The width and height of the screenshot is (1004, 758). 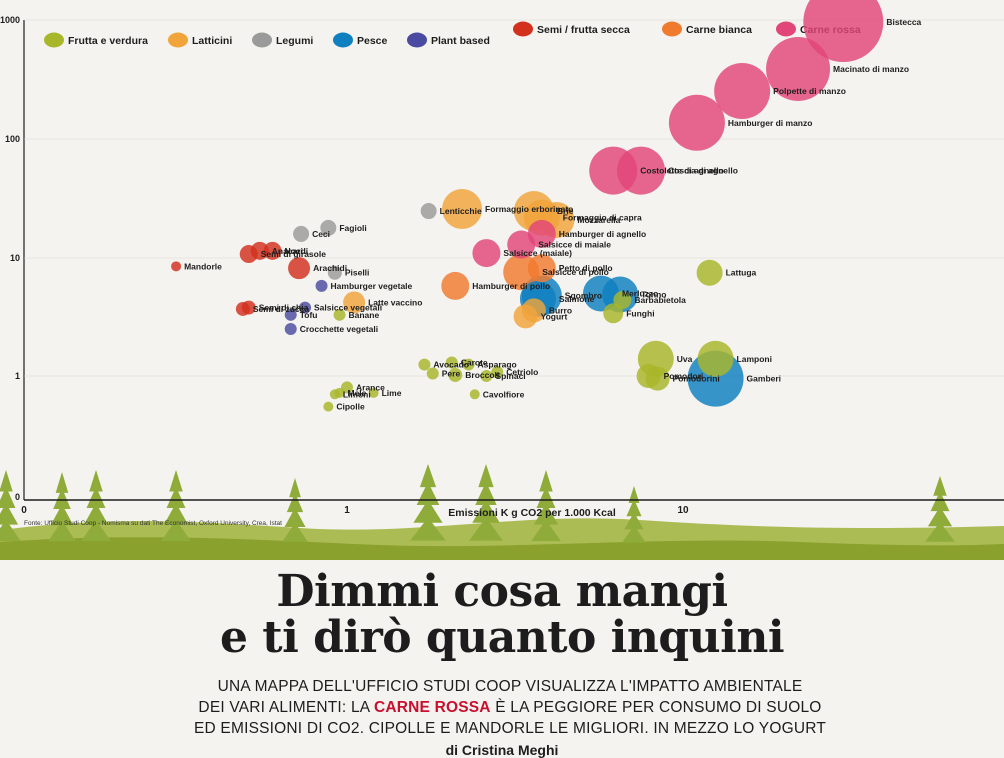 What do you see at coordinates (754, 359) in the screenshot?
I see `point-label: Lamponi` at bounding box center [754, 359].